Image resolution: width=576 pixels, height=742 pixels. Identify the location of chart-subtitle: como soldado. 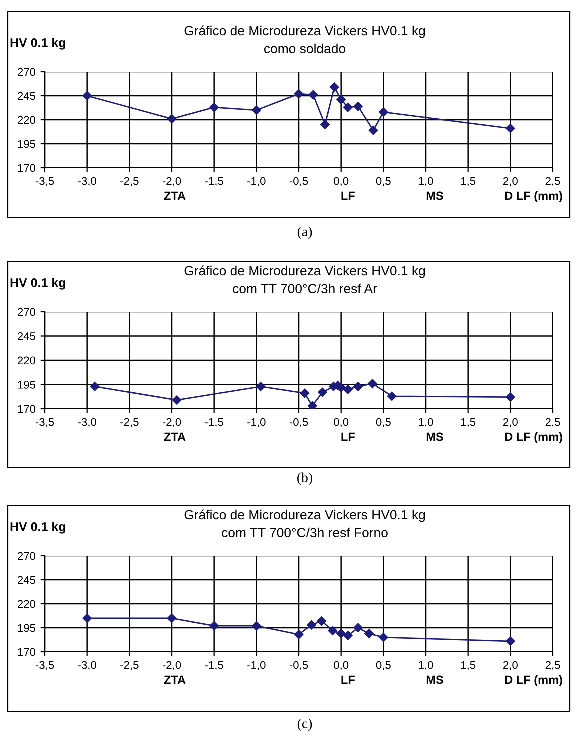
(305, 49).